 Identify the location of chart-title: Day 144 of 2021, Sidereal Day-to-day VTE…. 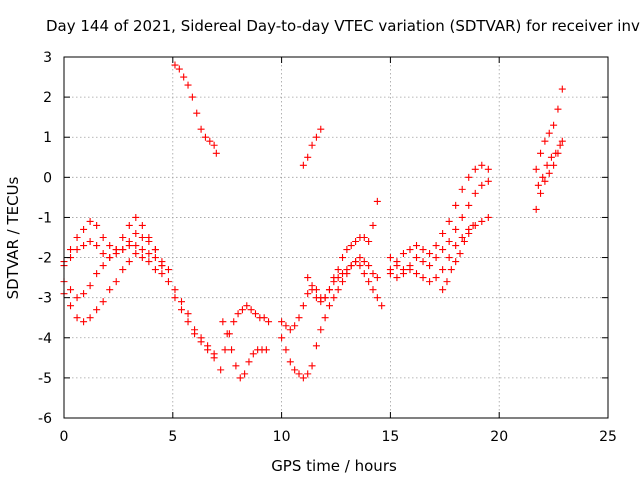
(343, 26).